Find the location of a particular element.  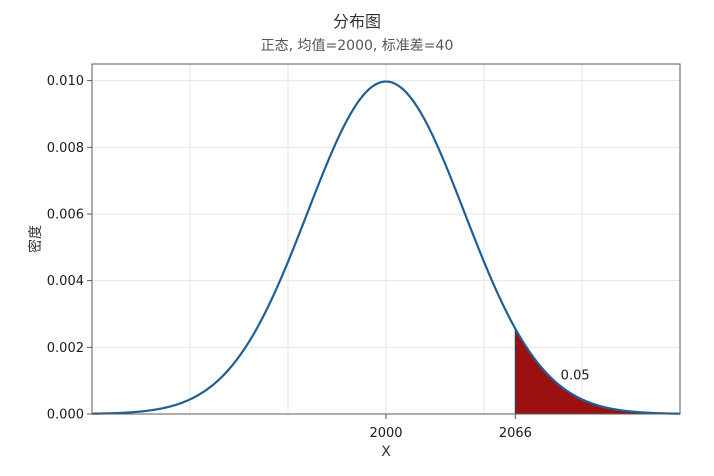

x-tick-label: 2000 is located at coordinates (385, 433).